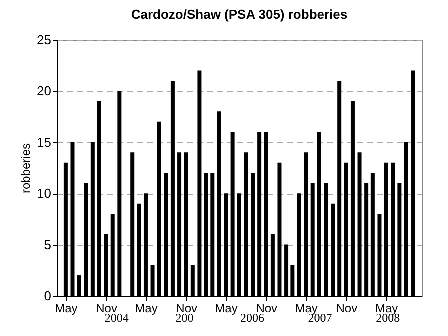 The height and width of the screenshot is (336, 448). I want to click on y-tick-label: 5, so click(48, 244).